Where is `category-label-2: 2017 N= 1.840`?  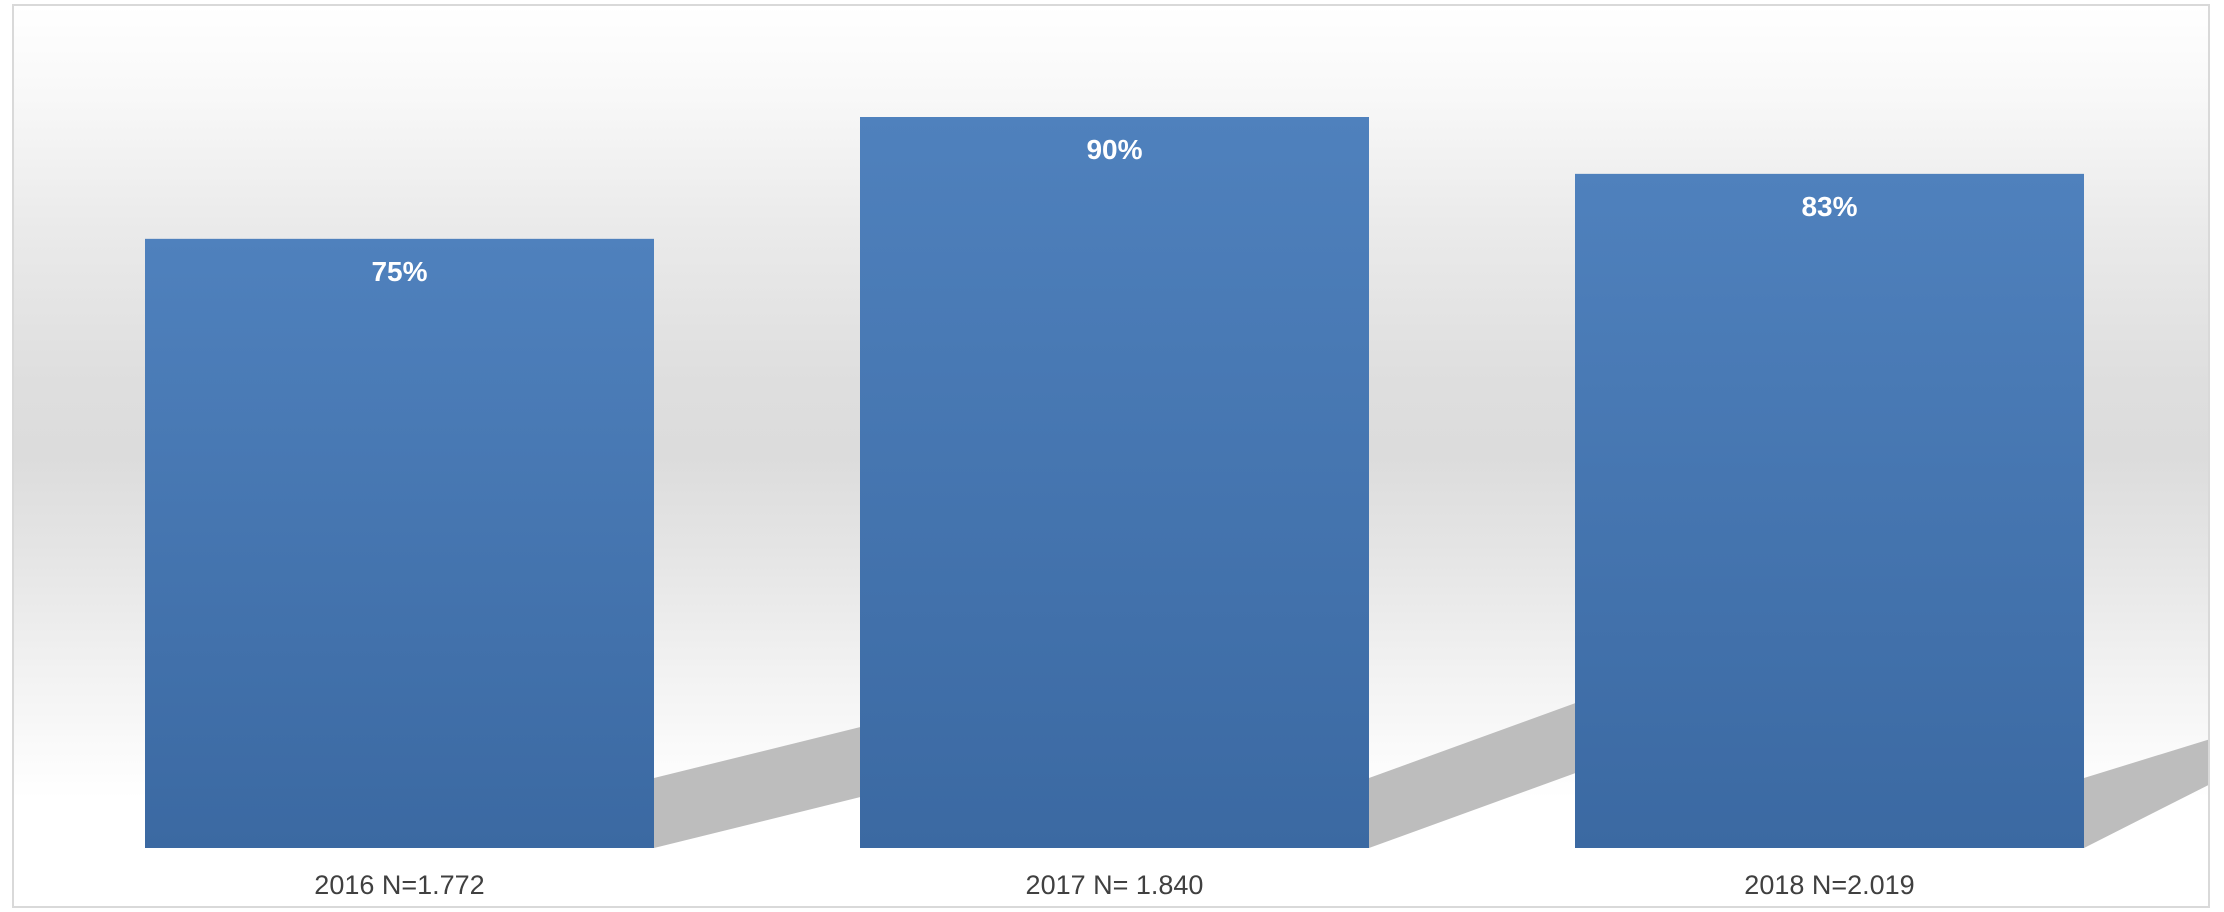
category-label-2: 2017 N= 1.840 is located at coordinates (1115, 885).